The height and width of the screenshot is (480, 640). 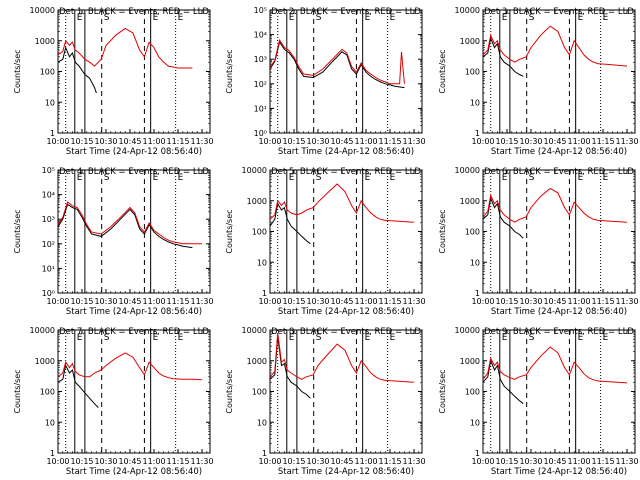 What do you see at coordinates (346, 172) in the screenshot?
I see `panel-title: Det 5: BLACK = Events, RED = LLD` at bounding box center [346, 172].